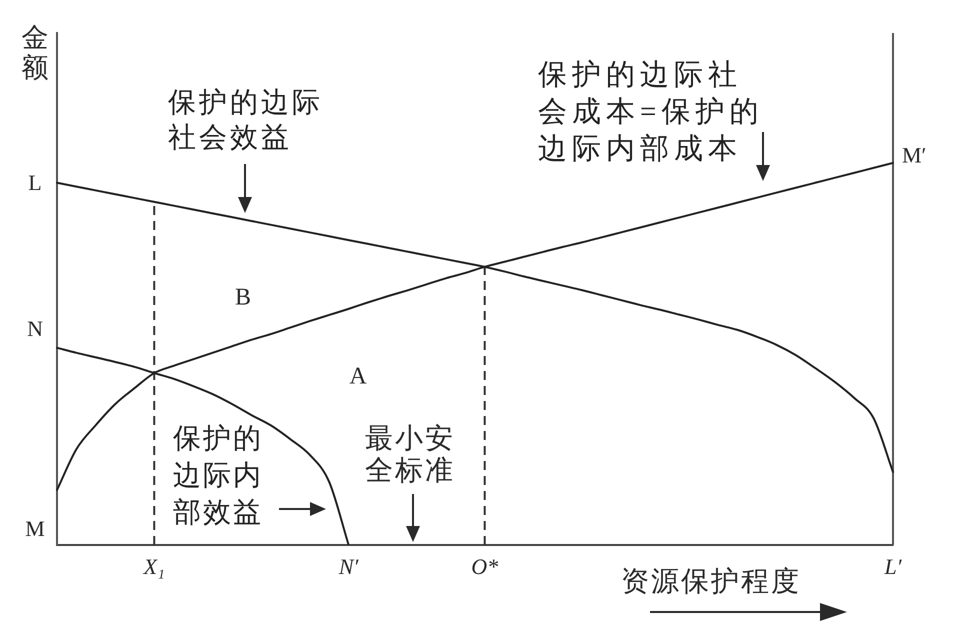 The width and height of the screenshot is (955, 632). I want to click on annotation: B, so click(243, 297).